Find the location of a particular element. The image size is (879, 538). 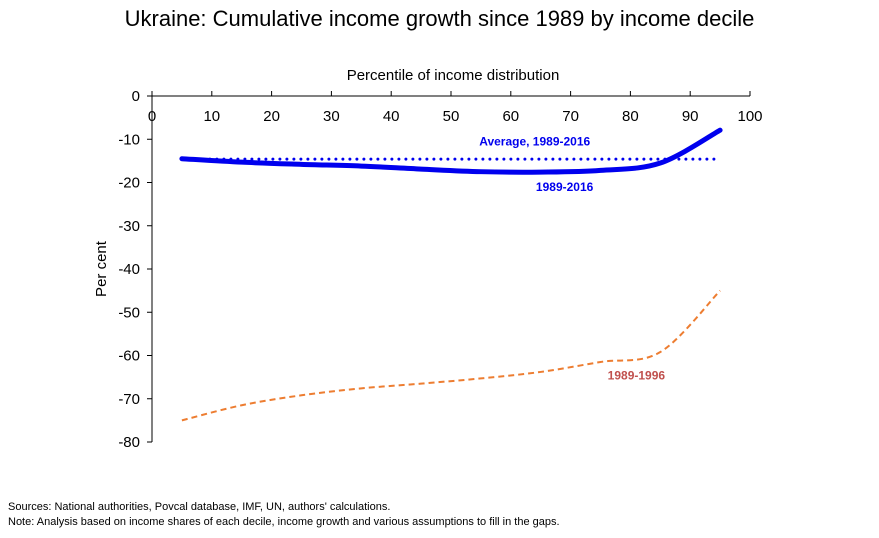

x-tick-labels: 0 10 20 30 40 50 60 70 80 90 100 is located at coordinates (455, 108).